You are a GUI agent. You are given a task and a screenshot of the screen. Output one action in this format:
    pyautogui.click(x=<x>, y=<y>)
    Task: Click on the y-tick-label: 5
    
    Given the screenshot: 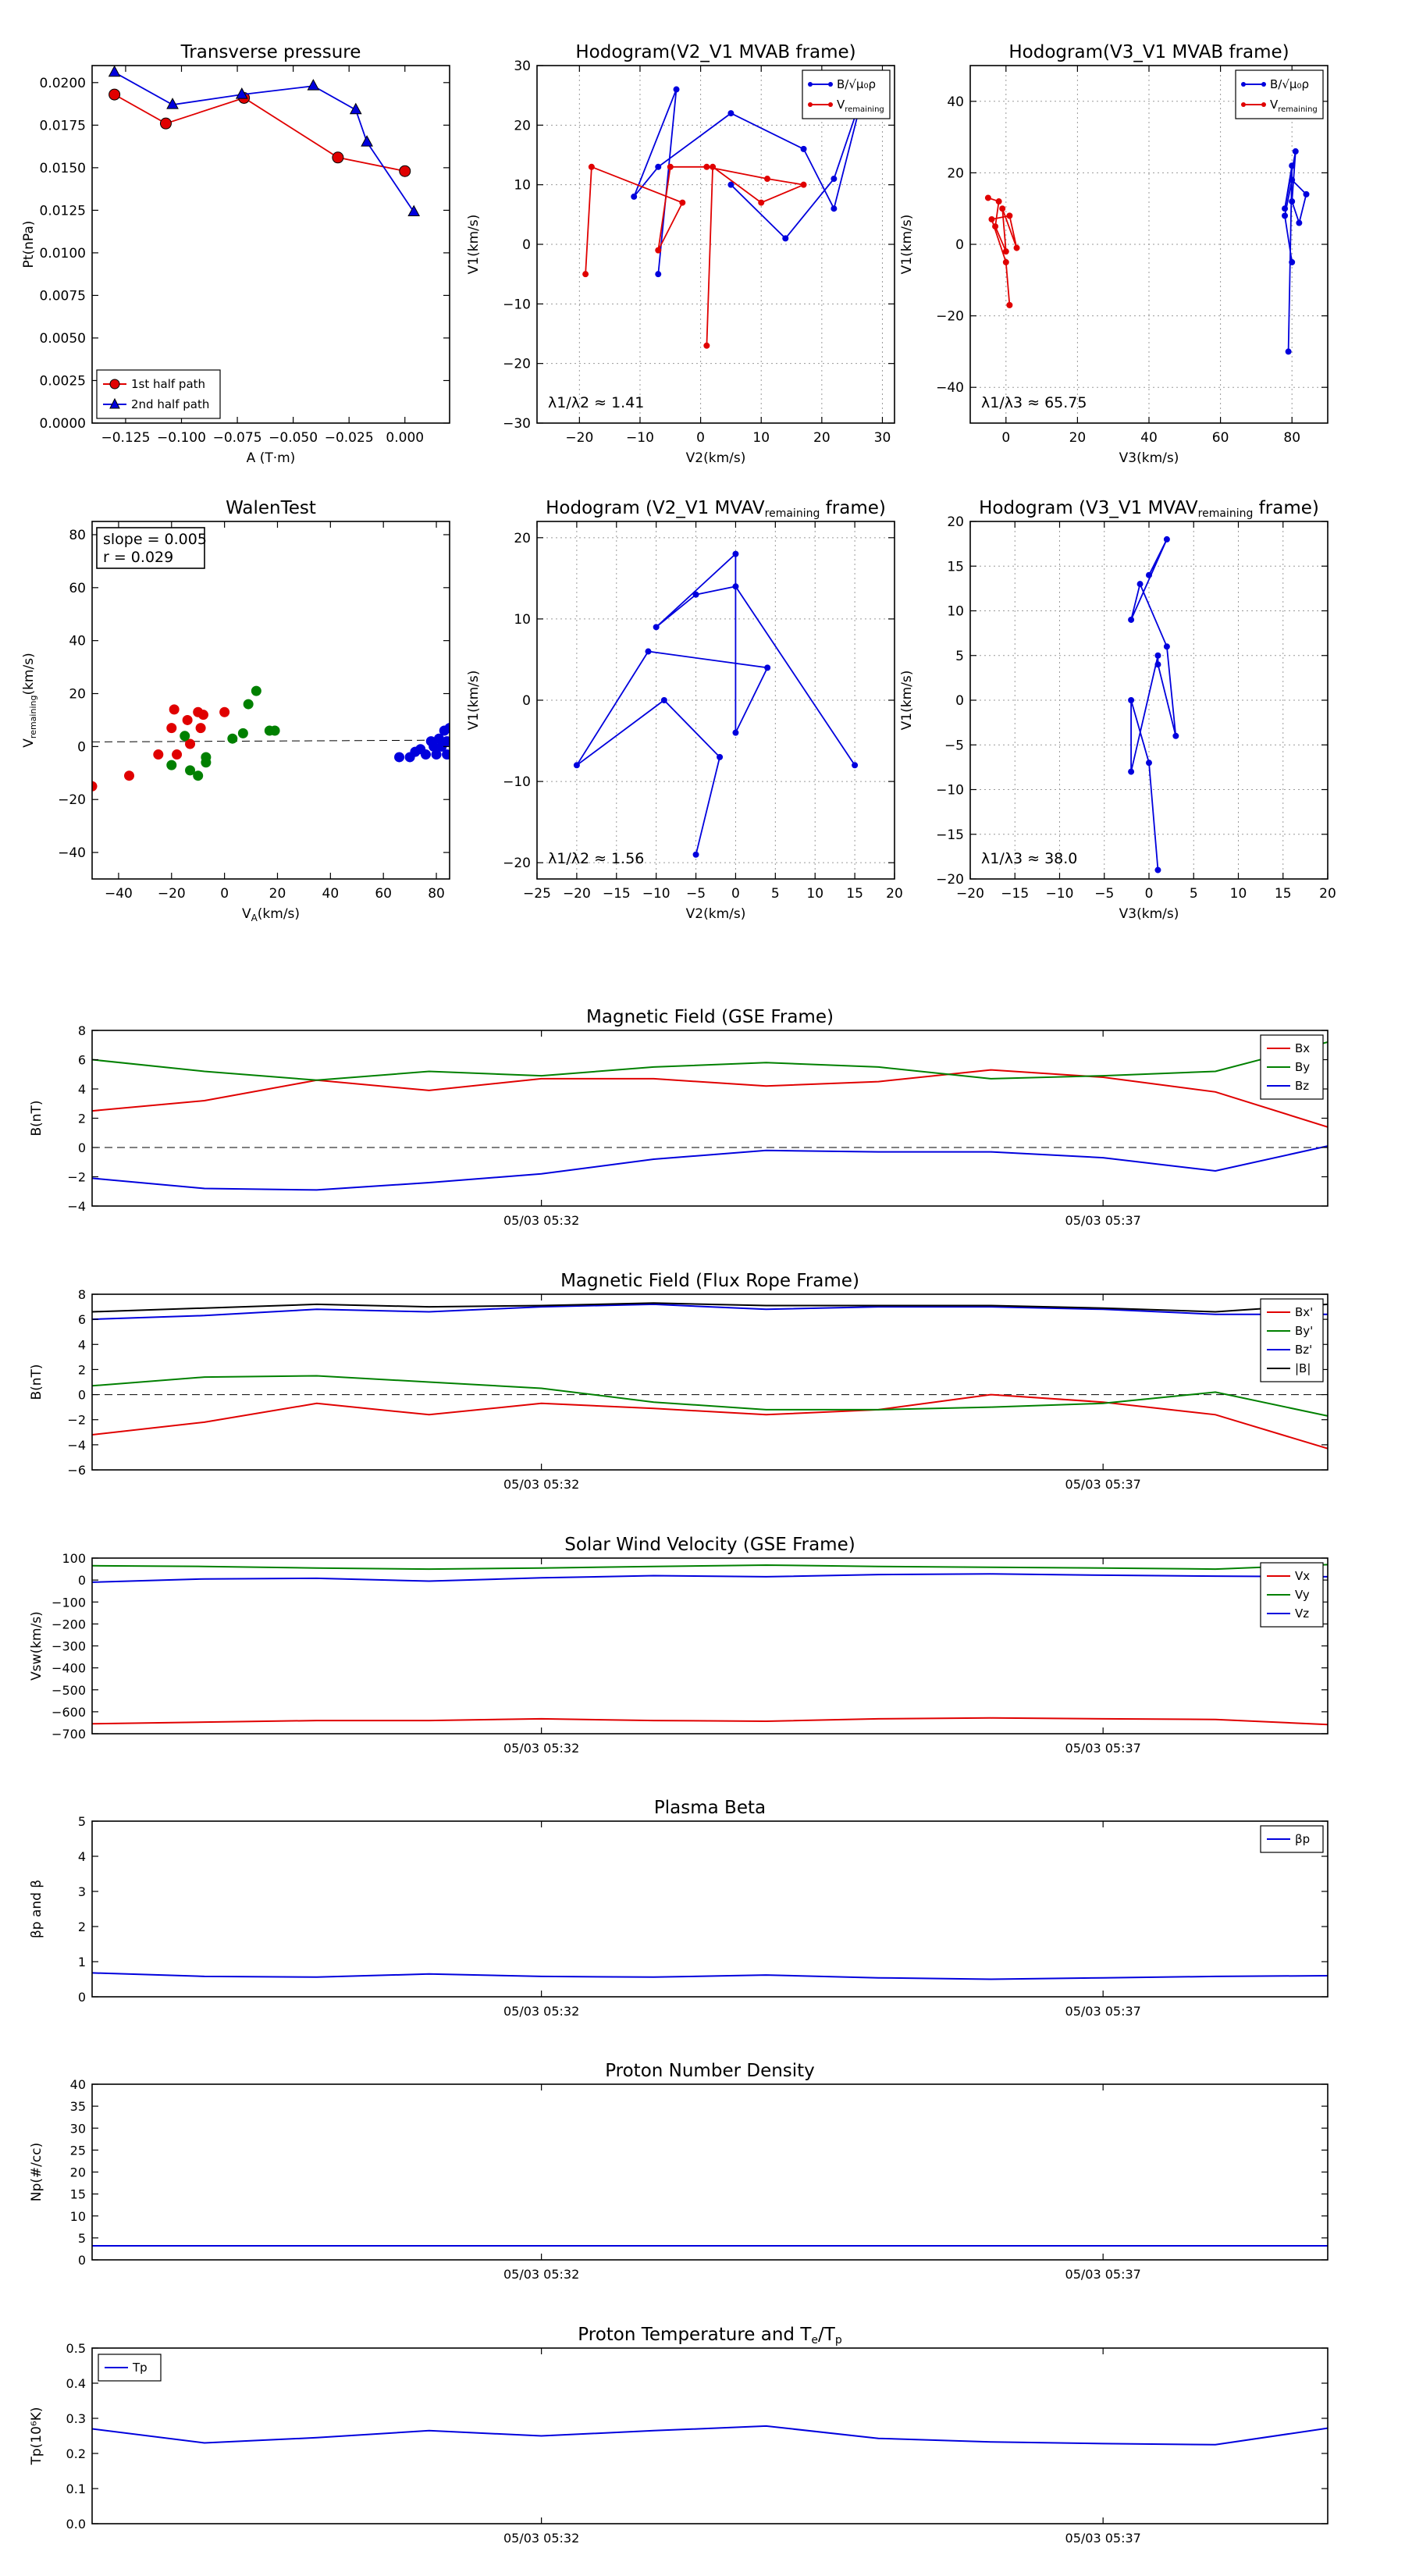 What is the action you would take?
    pyautogui.click(x=960, y=656)
    